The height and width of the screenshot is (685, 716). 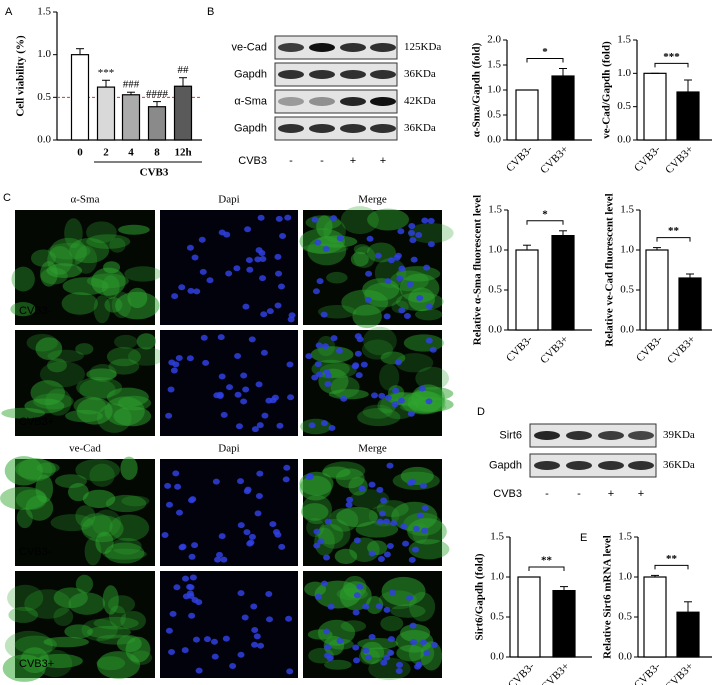 What do you see at coordinates (157, 94) in the screenshot?
I see `significance: ####` at bounding box center [157, 94].